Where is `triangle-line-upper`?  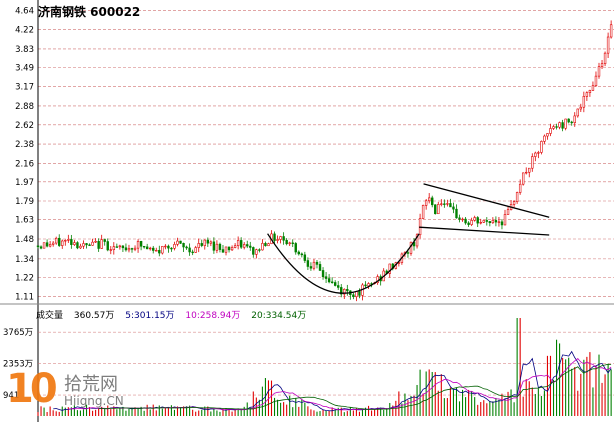 triangle-line-upper is located at coordinates (486, 200).